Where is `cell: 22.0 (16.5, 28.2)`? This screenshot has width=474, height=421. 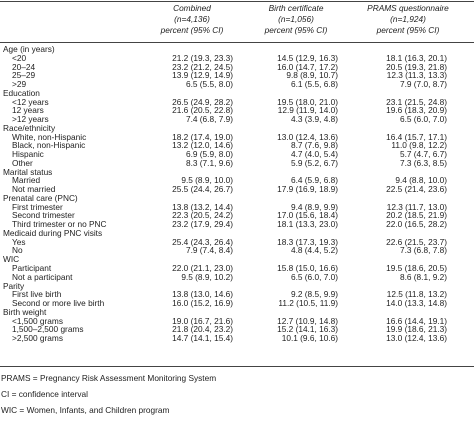 cell: 22.0 (16.5, 28.2) is located at coordinates (416, 224).